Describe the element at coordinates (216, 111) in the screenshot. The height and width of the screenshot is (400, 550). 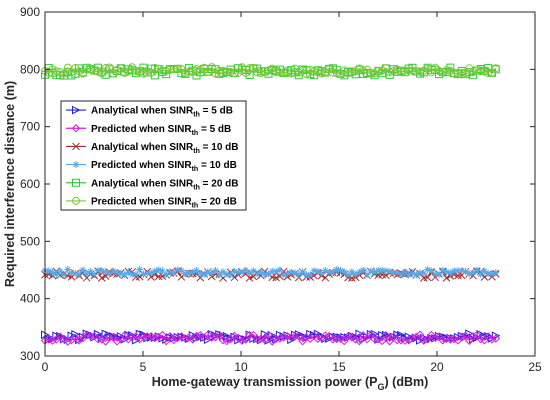
I see `legend-label-tail: = 5 dB` at that location.